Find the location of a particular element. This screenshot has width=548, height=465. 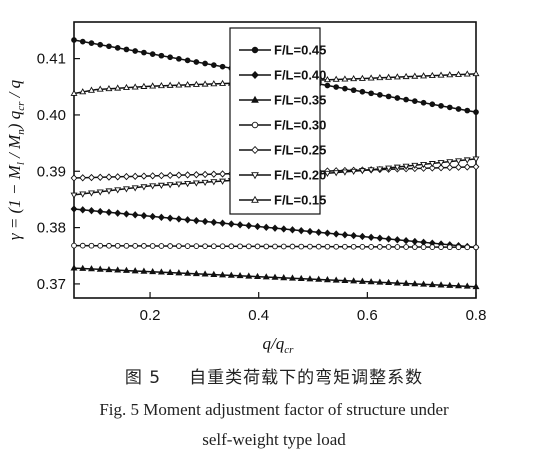

caption-cn-figure-number: 图 5 is located at coordinates (143, 378).